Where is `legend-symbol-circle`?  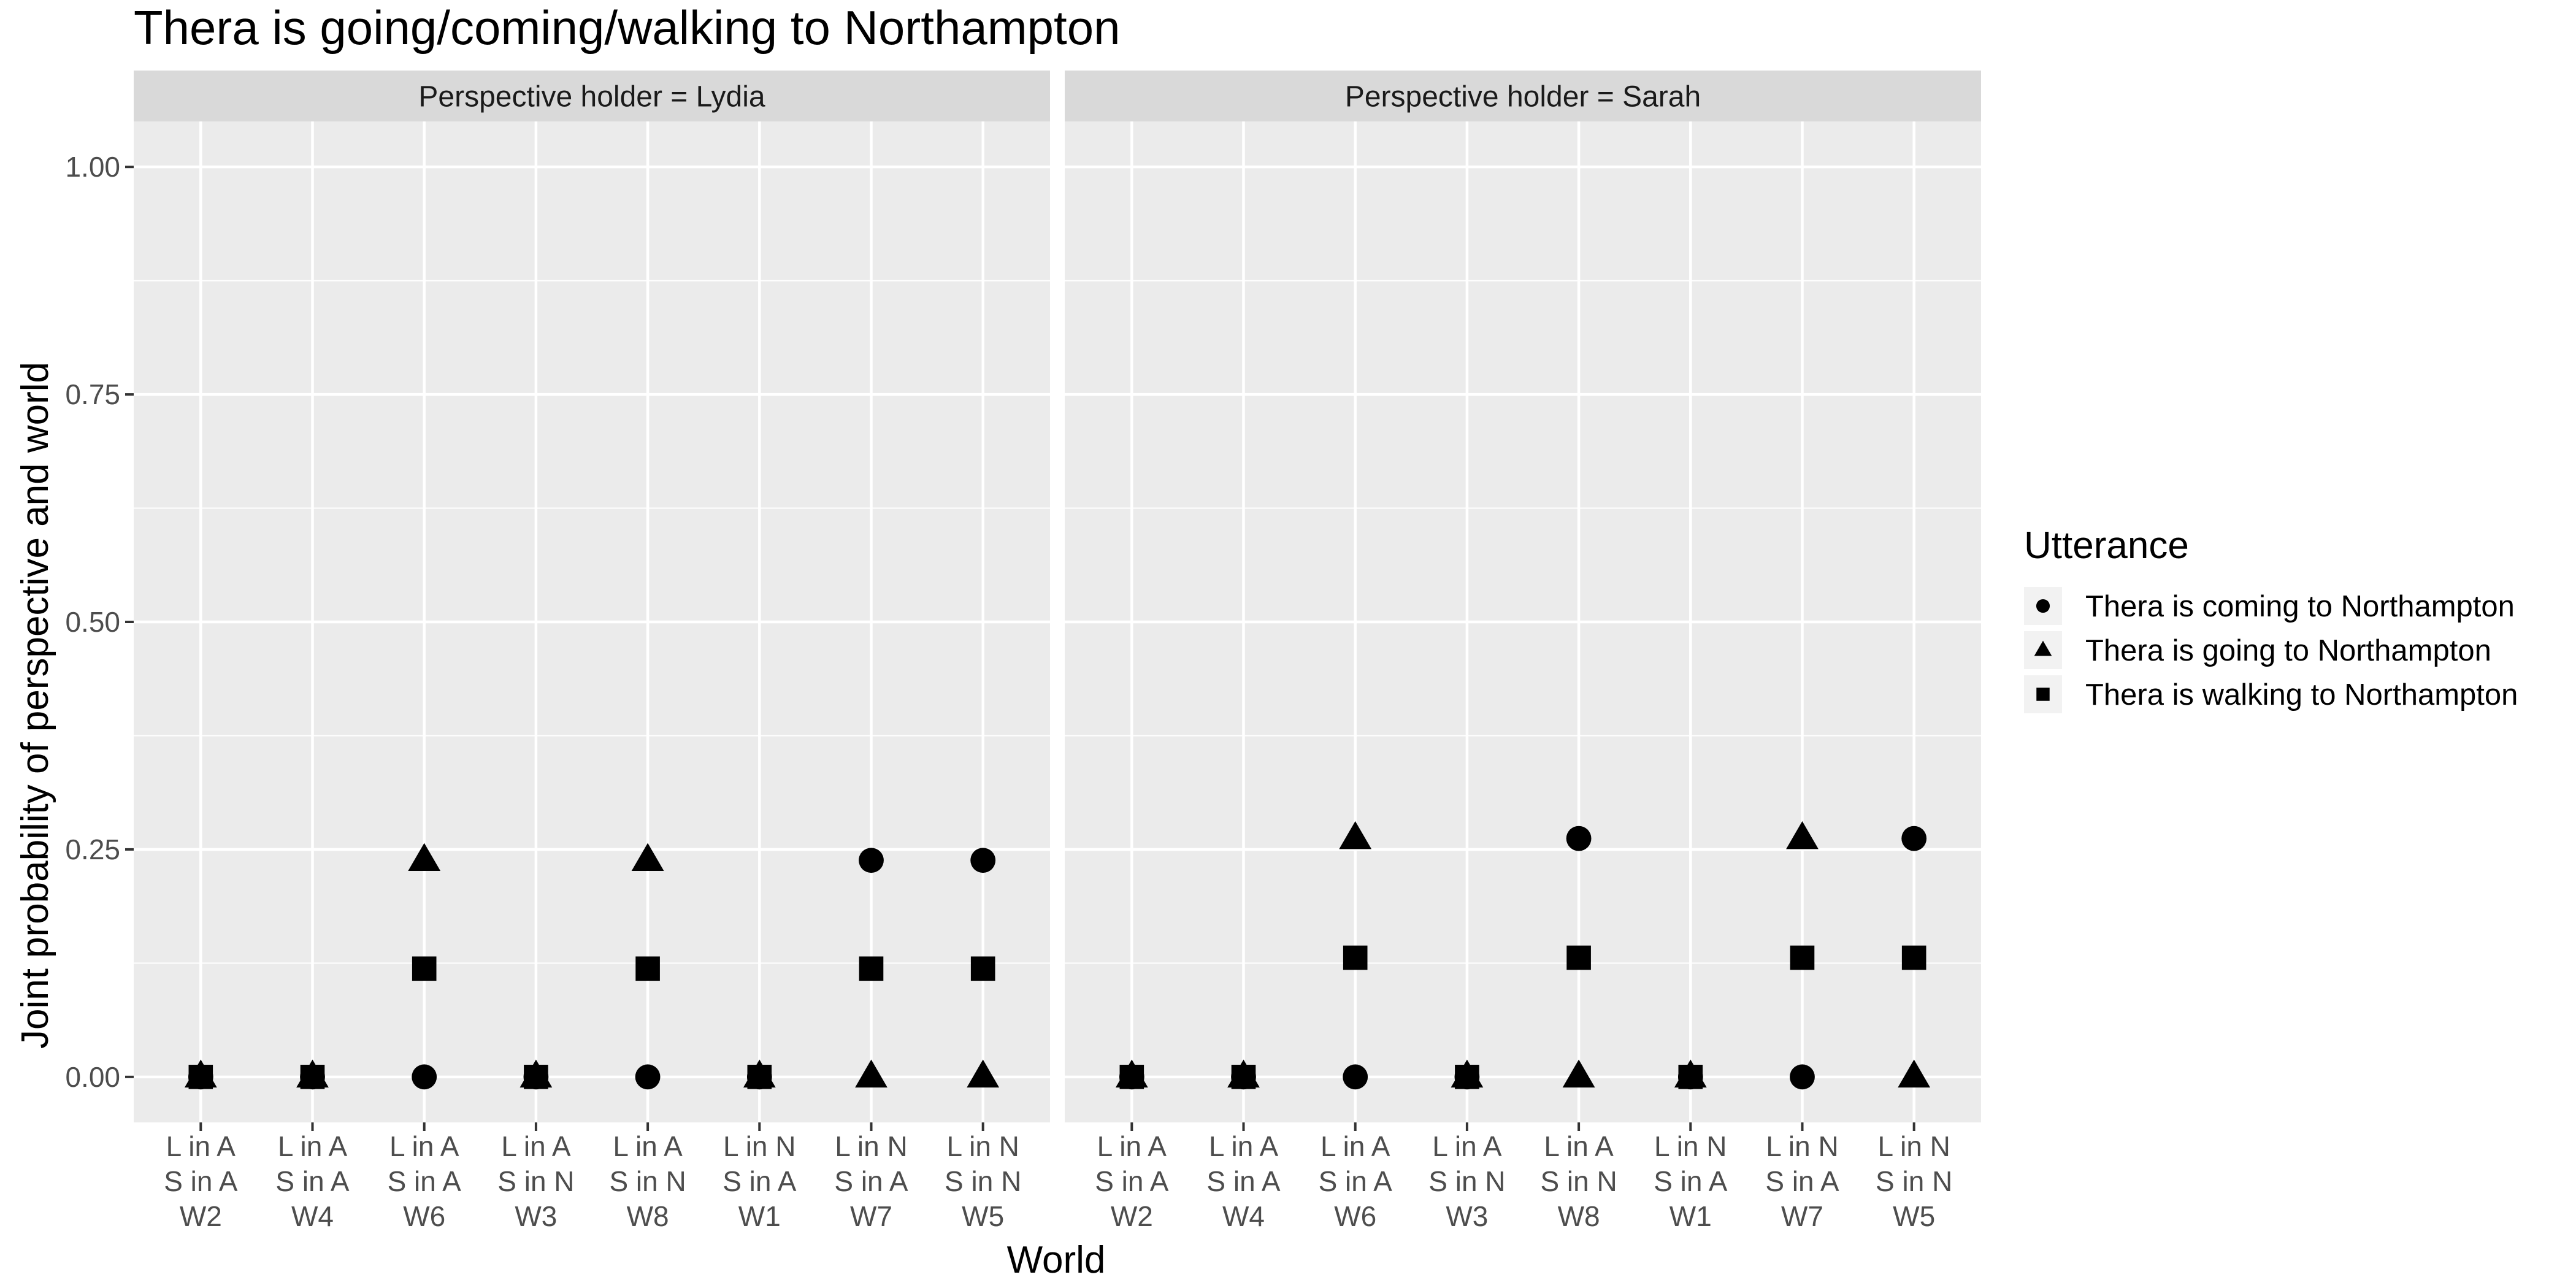
legend-symbol-circle is located at coordinates (2043, 606).